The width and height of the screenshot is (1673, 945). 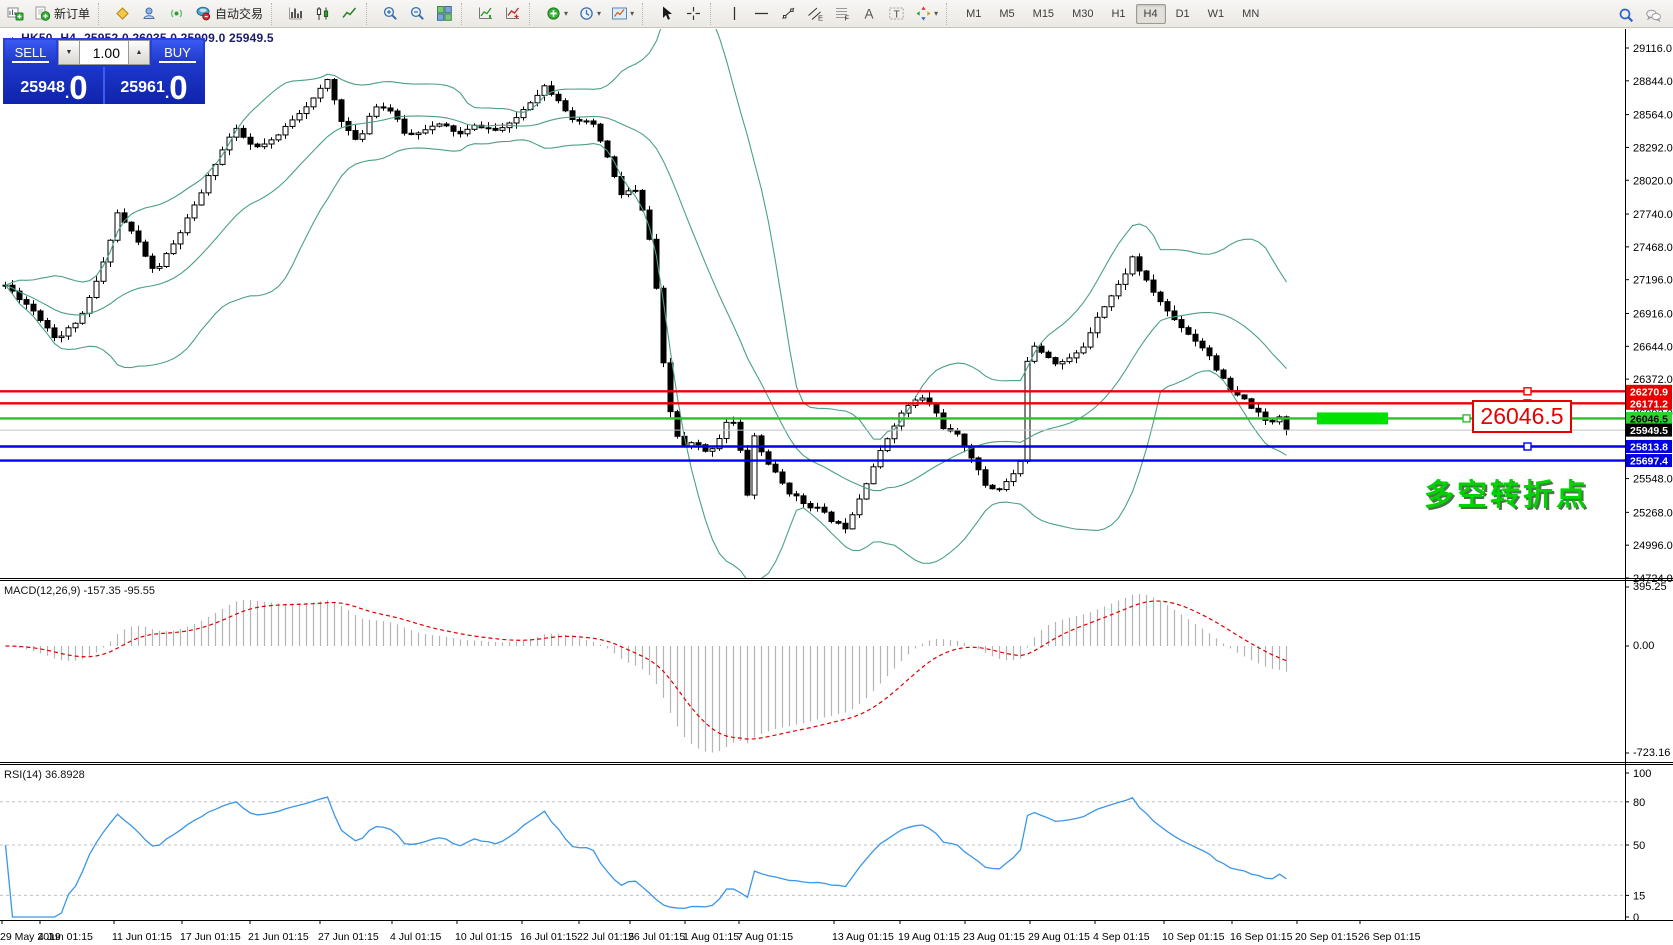 What do you see at coordinates (203, 13) in the screenshot?
I see `auto-trading-icon` at bounding box center [203, 13].